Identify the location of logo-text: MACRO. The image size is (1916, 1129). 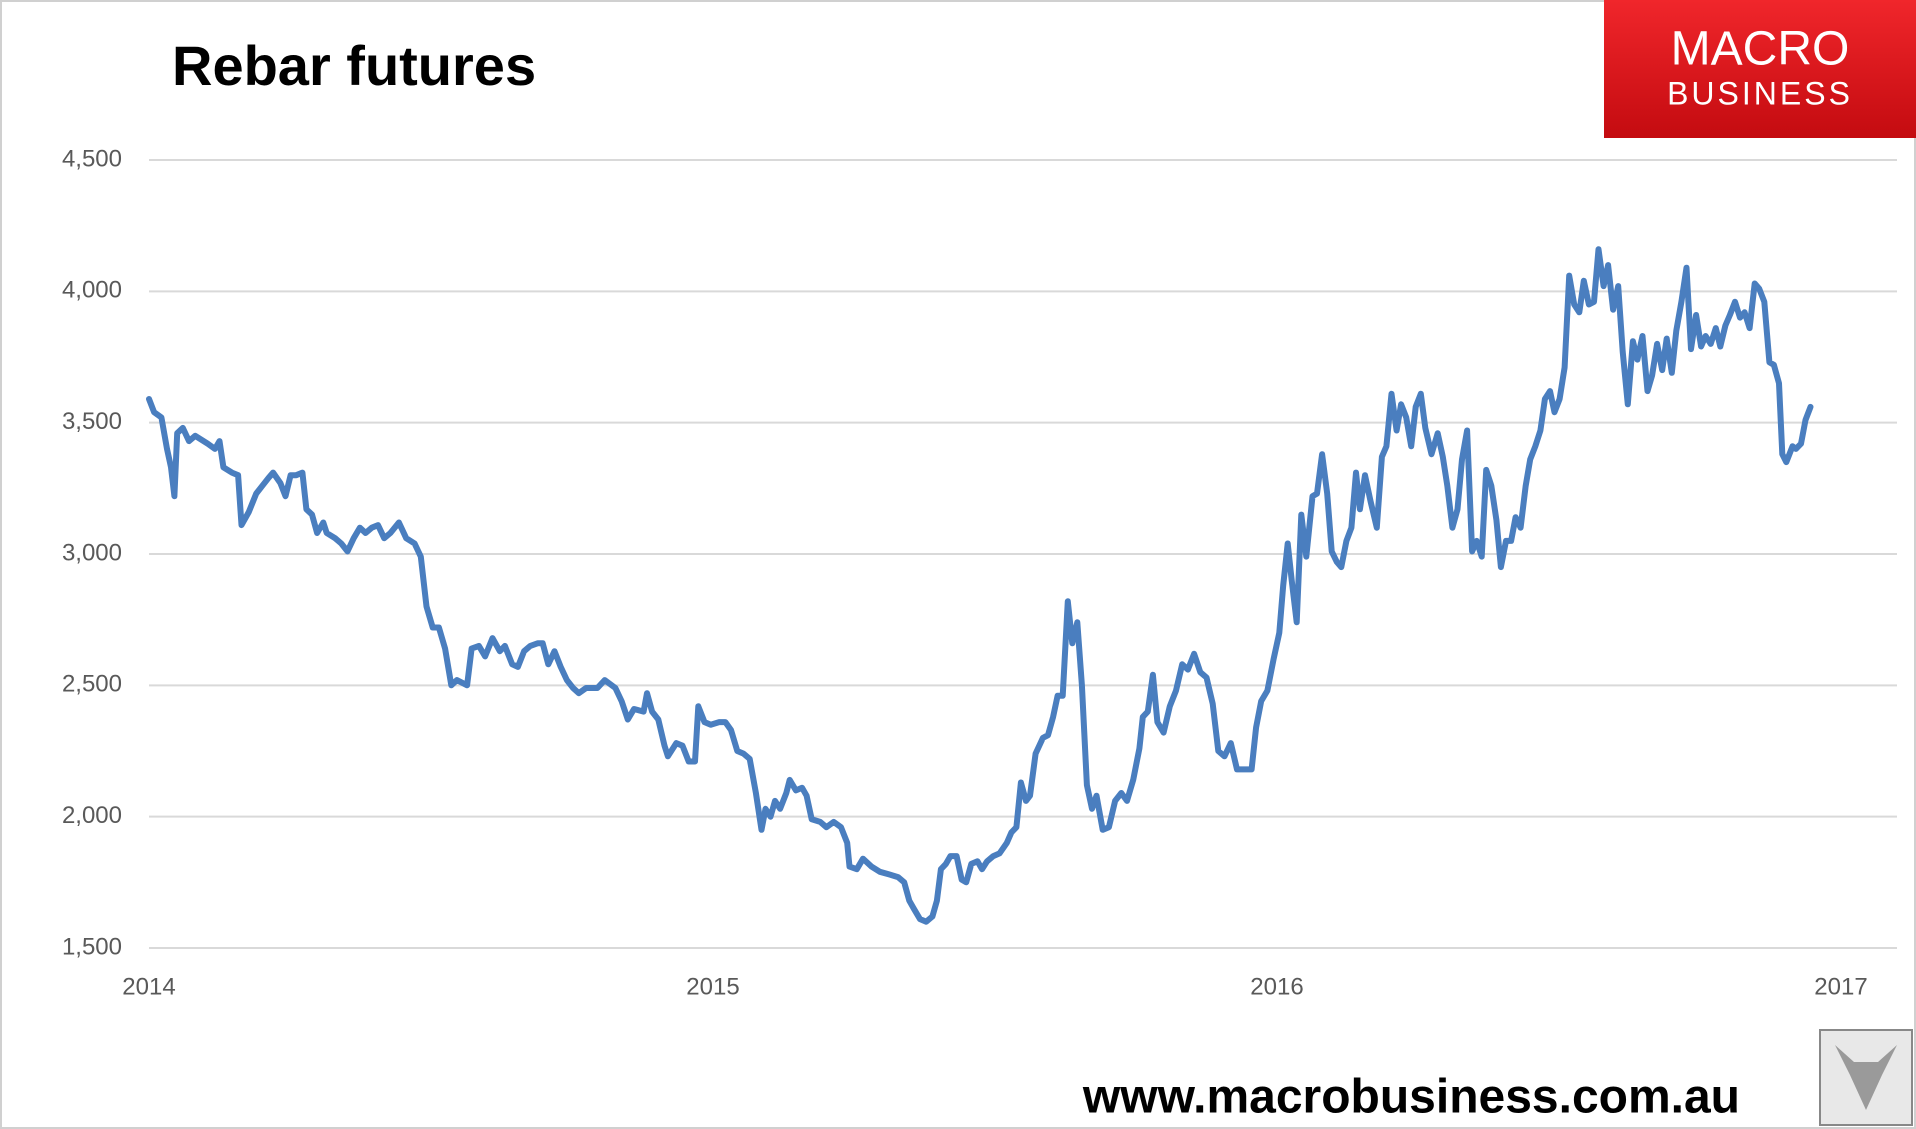
(1760, 49).